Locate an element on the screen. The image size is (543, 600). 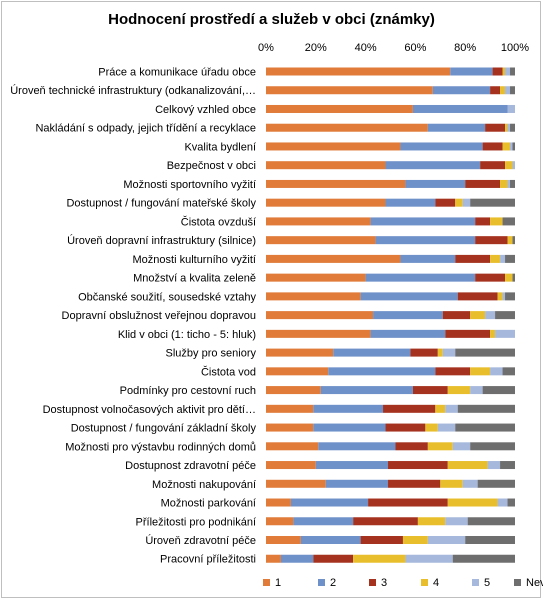
category-label: Dopravní obslužnost veřejnou dopravou is located at coordinates (159, 316).